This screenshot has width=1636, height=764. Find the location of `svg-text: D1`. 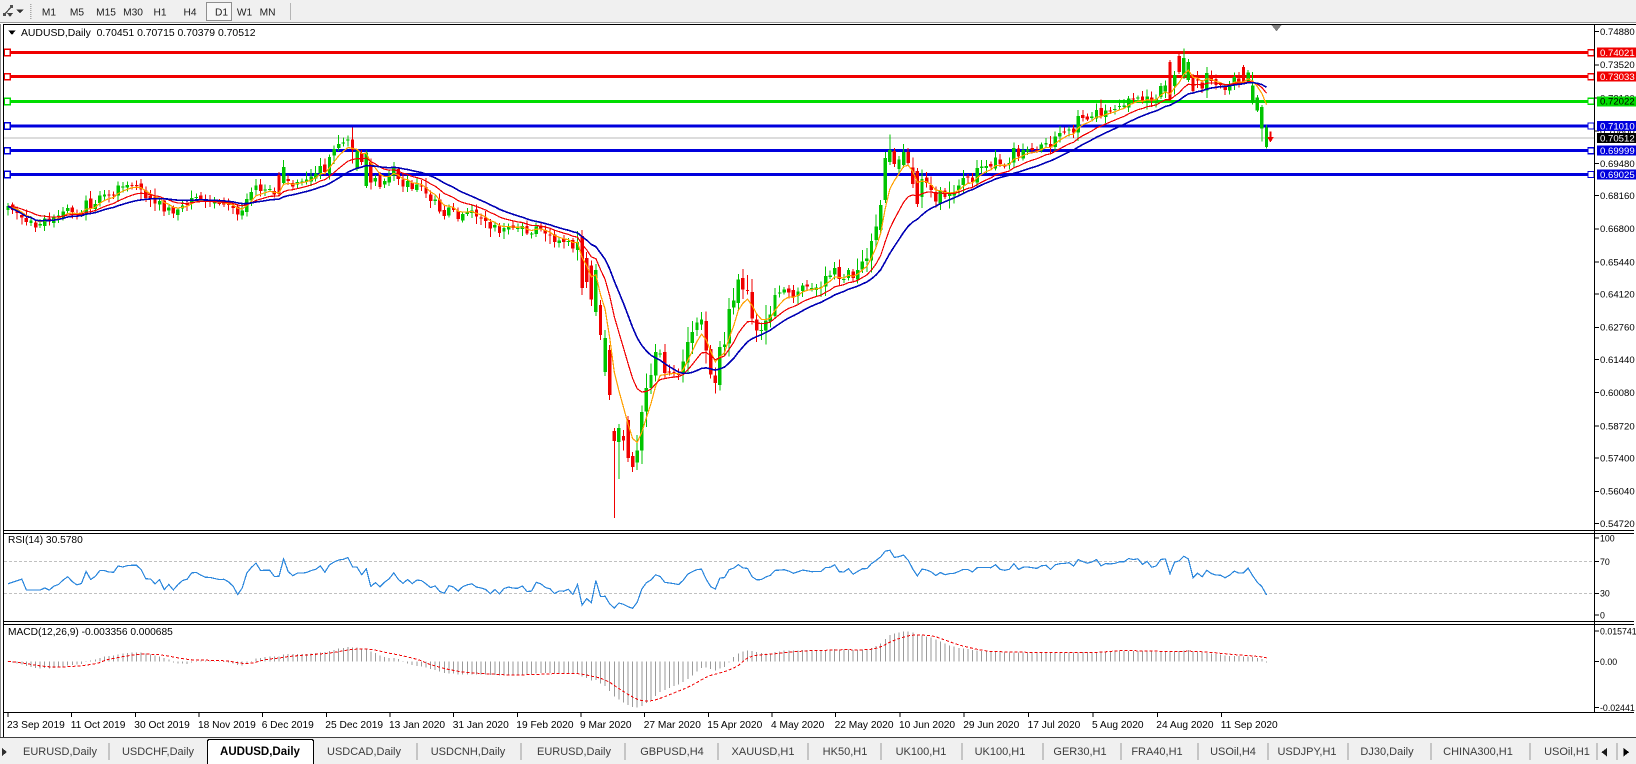

svg-text: D1 is located at coordinates (221, 13).